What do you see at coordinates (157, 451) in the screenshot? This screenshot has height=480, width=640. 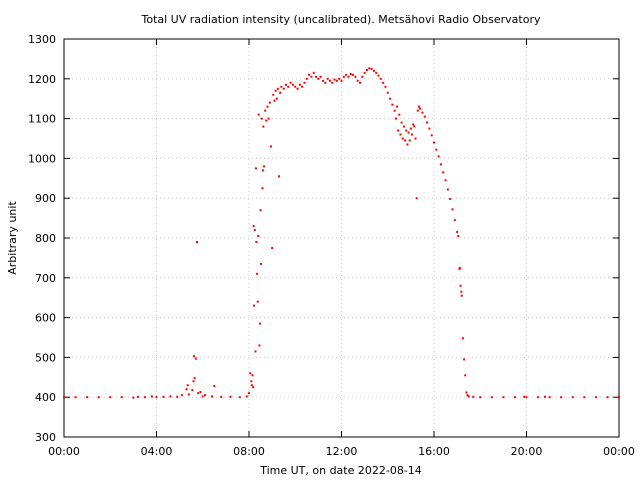 I see `x-tick-label: 04:00` at bounding box center [157, 451].